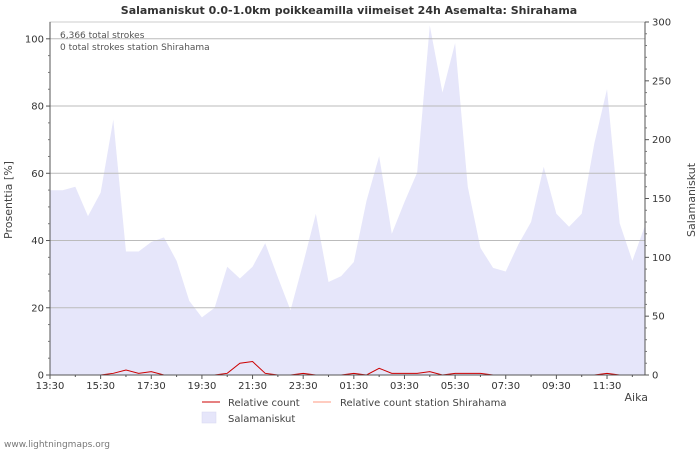 This screenshot has width=700, height=450. What do you see at coordinates (303, 386) in the screenshot?
I see `x-tick-label-2330: 23:30` at bounding box center [303, 386].